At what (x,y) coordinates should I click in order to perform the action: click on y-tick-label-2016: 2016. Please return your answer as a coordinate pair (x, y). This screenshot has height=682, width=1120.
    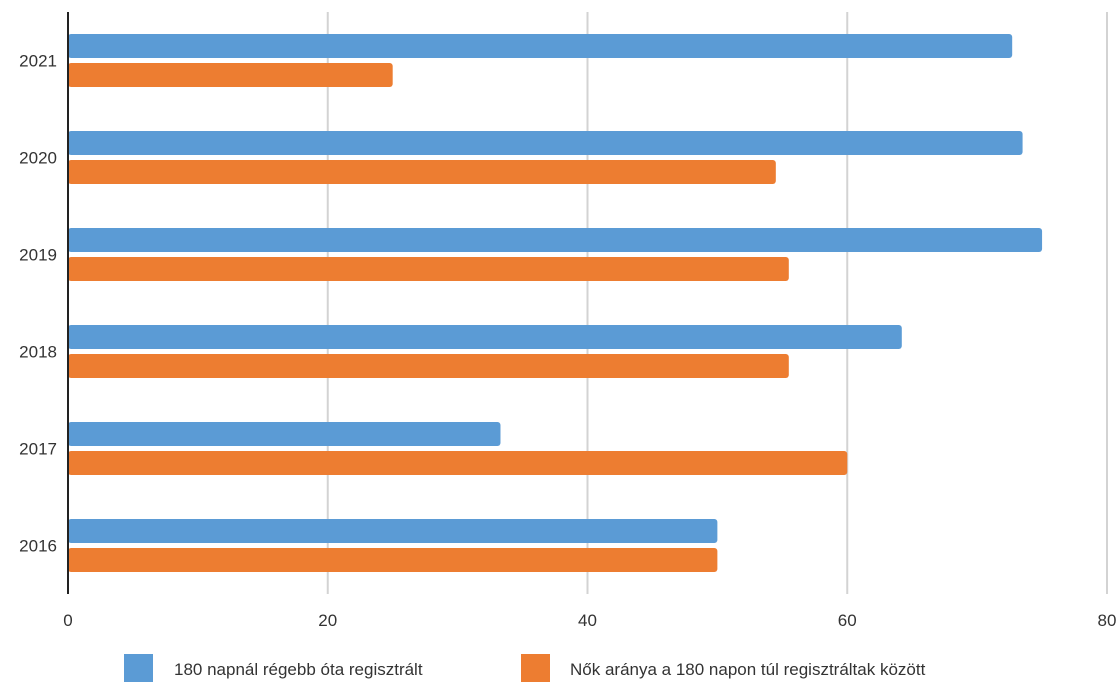
    Looking at the image, I should click on (38, 546).